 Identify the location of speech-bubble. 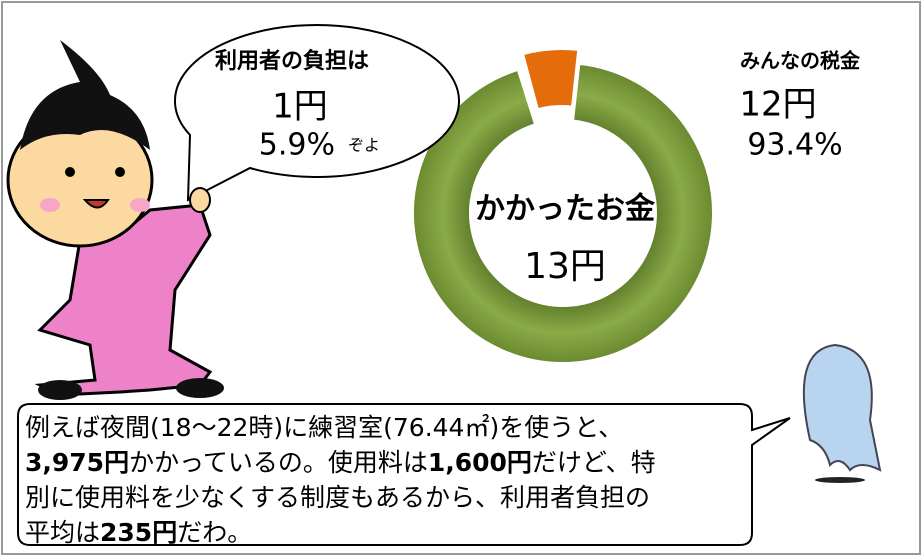
(317, 113).